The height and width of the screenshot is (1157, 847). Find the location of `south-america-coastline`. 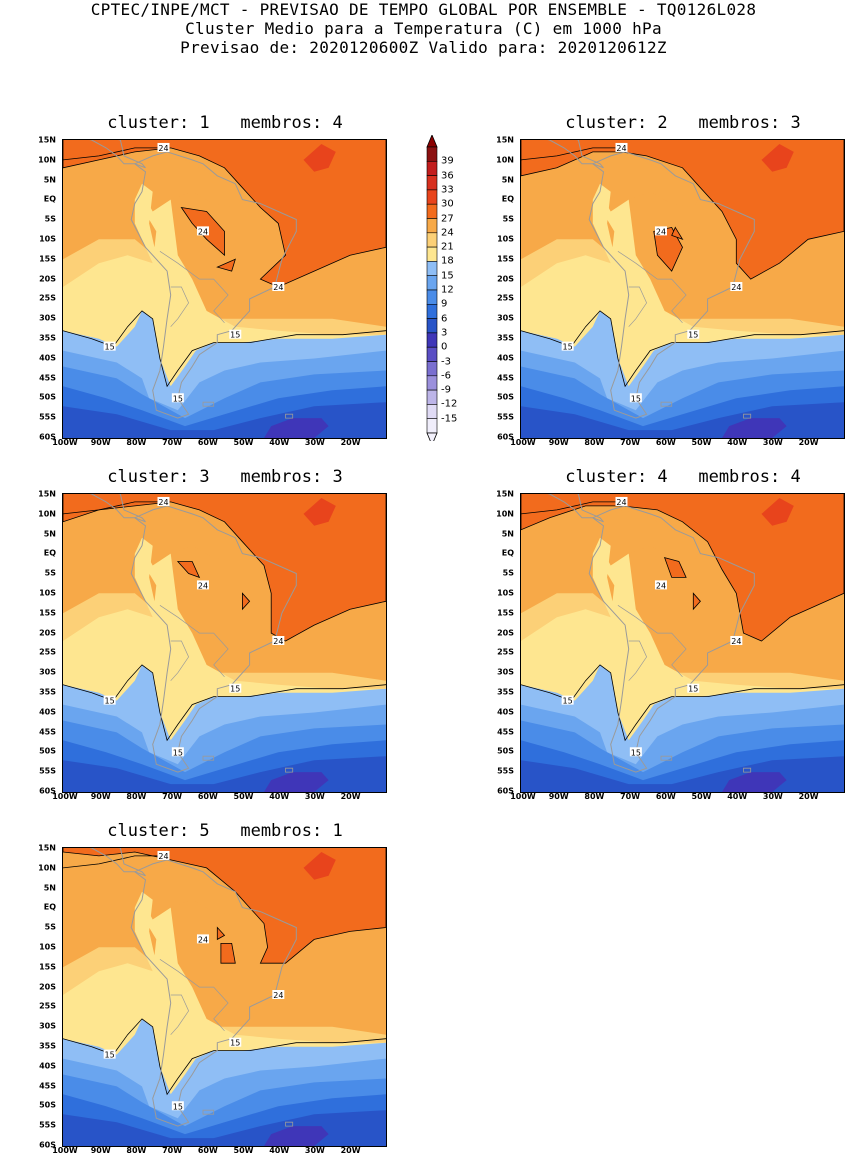

south-america-coastline is located at coordinates (671, 639).